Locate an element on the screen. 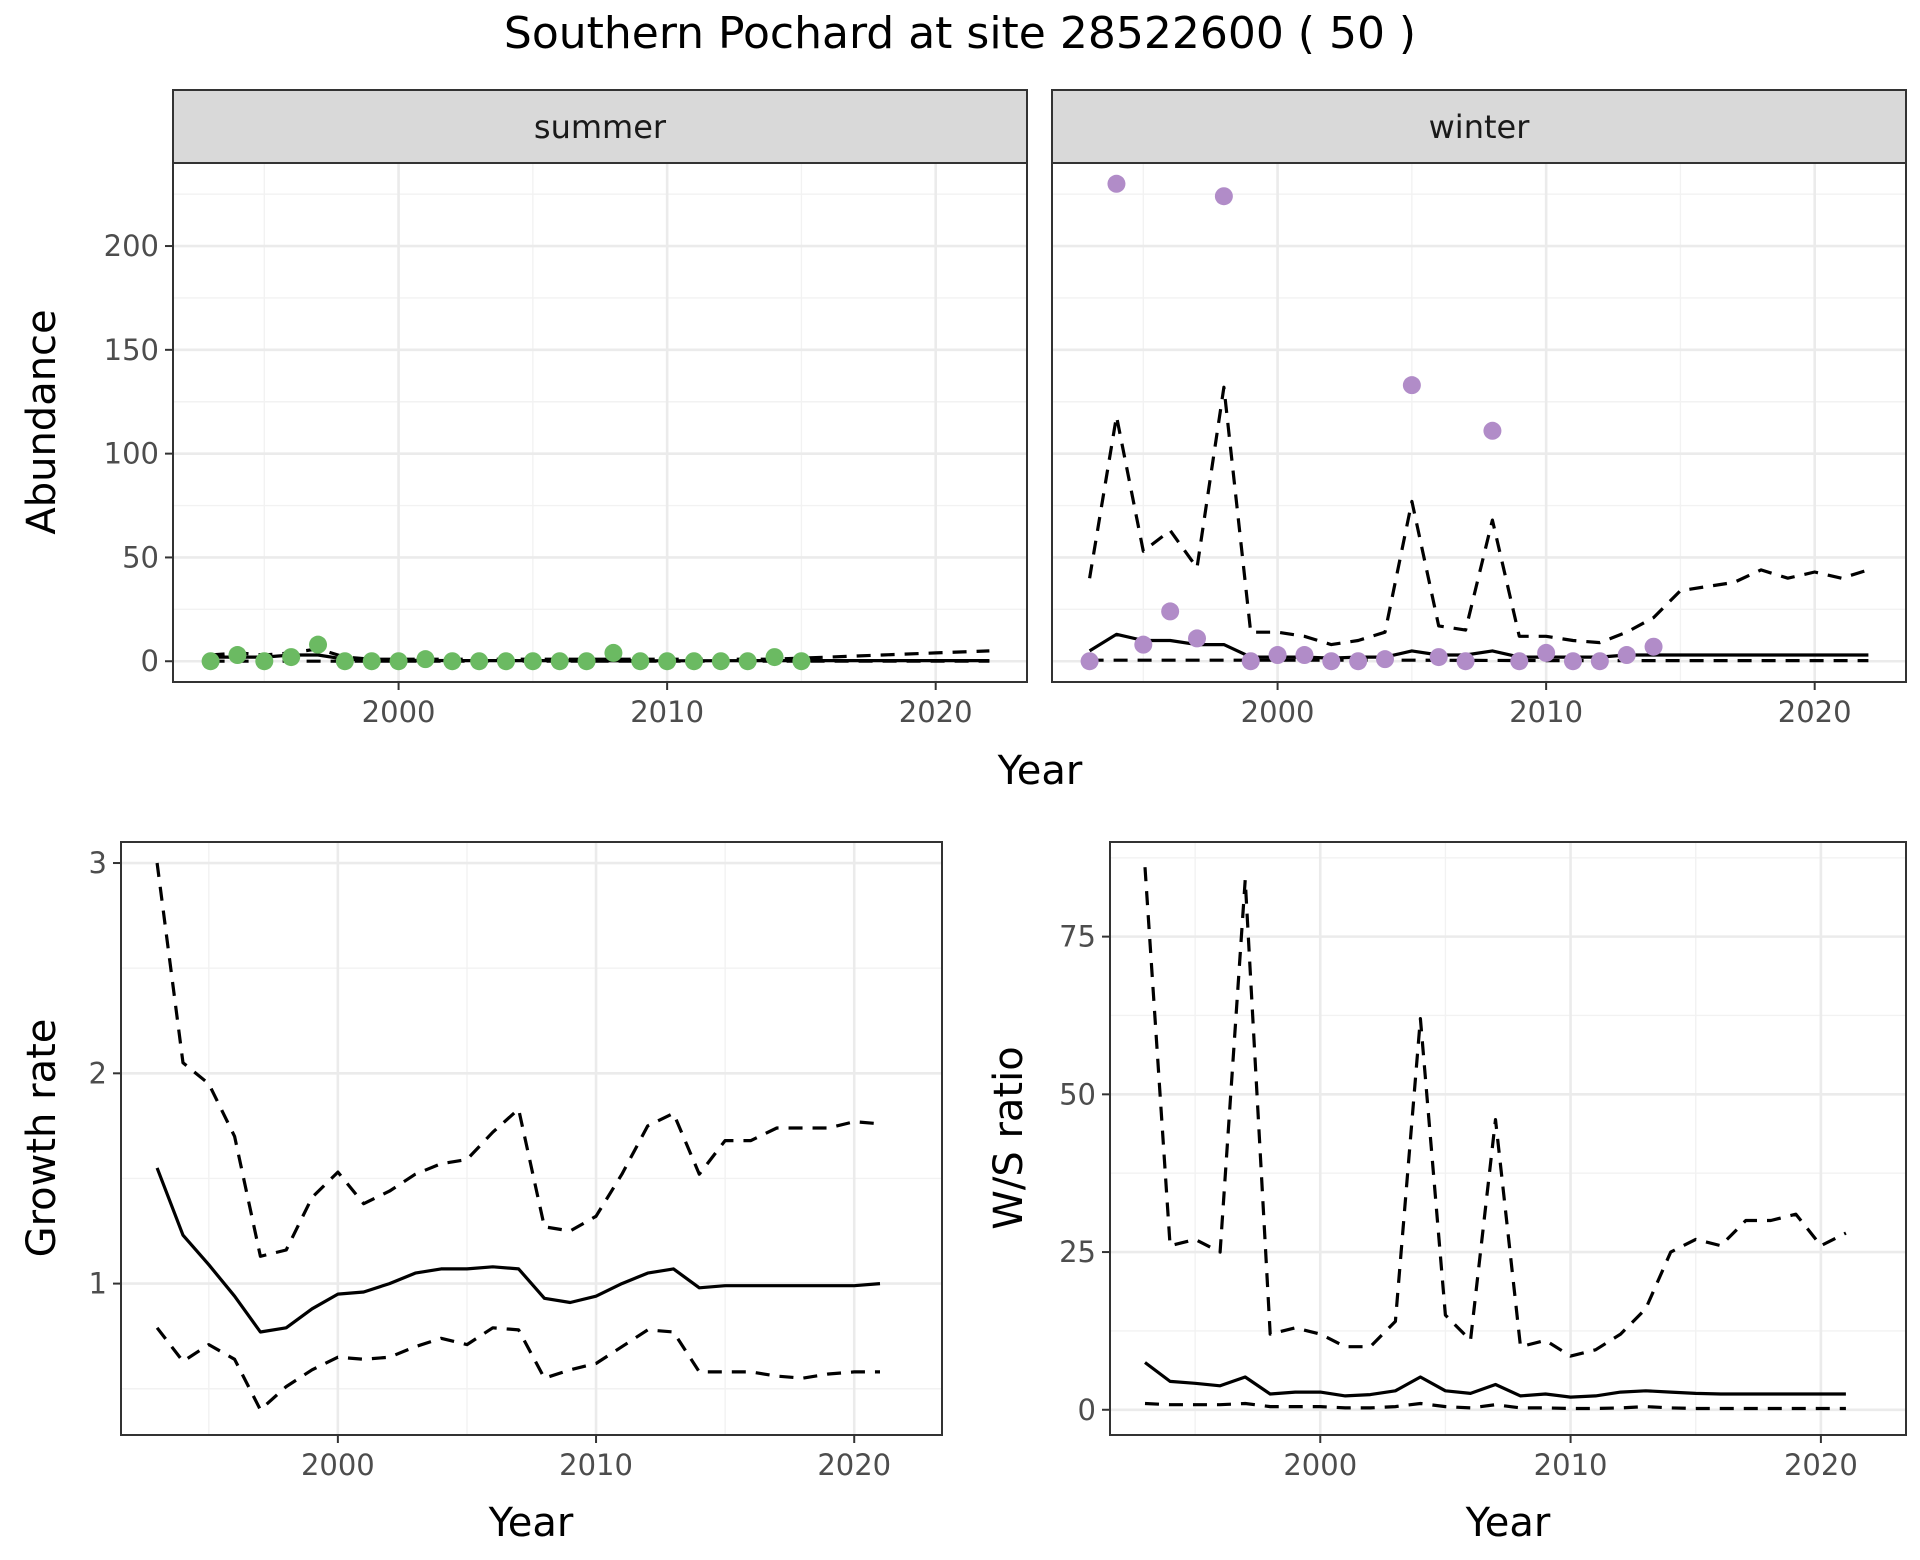 Image resolution: width=1920 pixels, height=1560 pixels. ws-ratio-x-axis-title: Year is located at coordinates (1508, 1523).